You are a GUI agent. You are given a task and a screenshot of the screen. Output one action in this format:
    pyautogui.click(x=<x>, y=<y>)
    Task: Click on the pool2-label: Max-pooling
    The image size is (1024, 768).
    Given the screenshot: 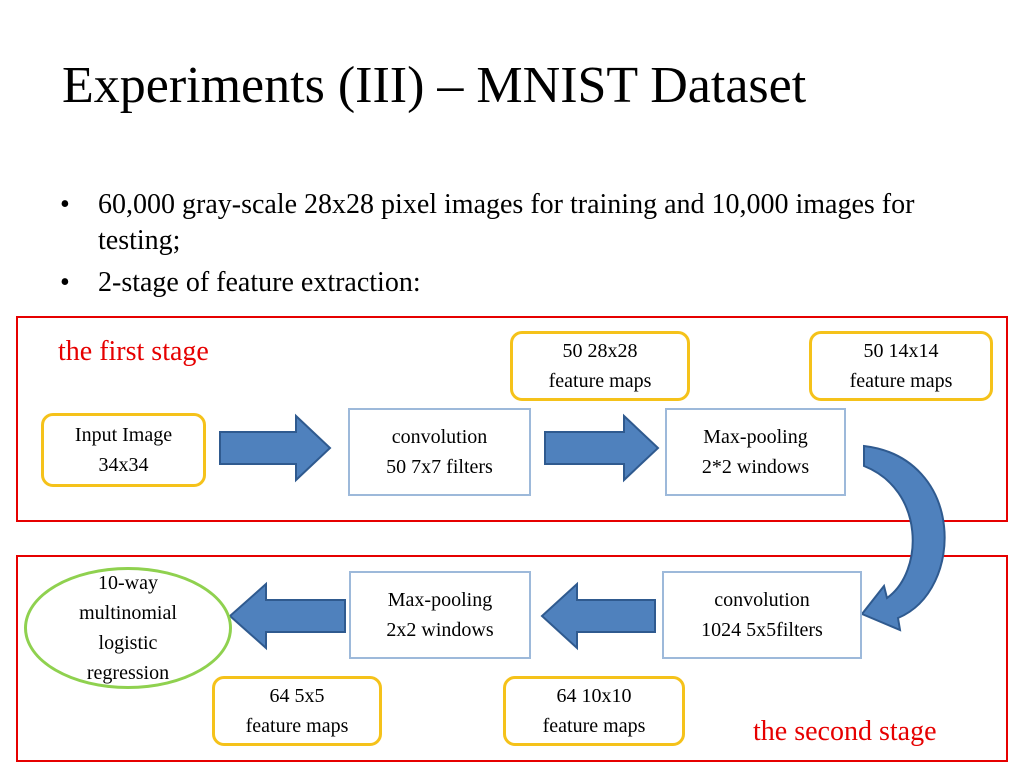 What is the action you would take?
    pyautogui.click(x=440, y=600)
    